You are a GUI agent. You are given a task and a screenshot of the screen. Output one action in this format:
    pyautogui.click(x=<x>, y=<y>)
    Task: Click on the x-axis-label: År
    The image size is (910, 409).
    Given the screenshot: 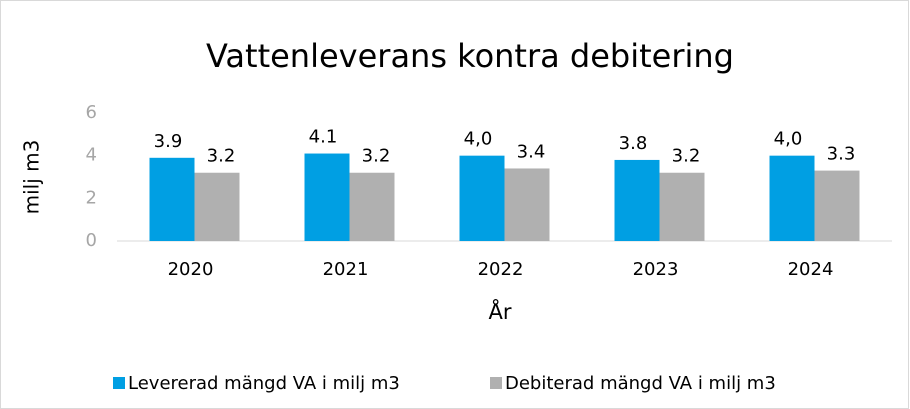 What is the action you would take?
    pyautogui.click(x=500, y=311)
    